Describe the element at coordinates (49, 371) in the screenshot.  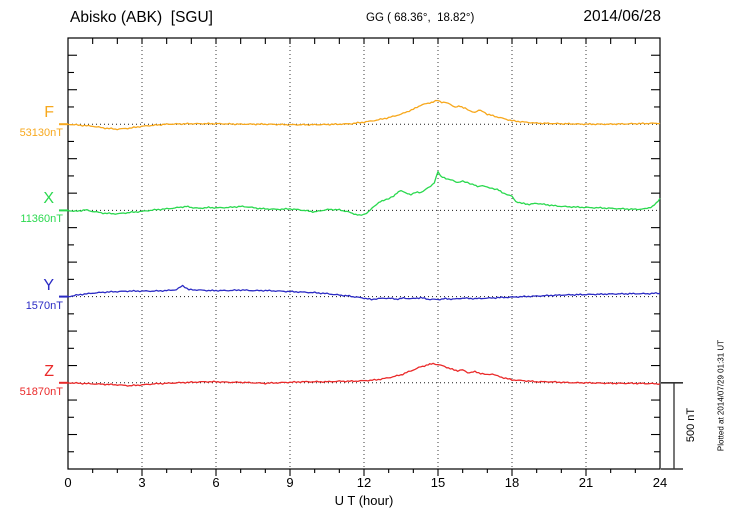
I see `component-label-z: Z` at that location.